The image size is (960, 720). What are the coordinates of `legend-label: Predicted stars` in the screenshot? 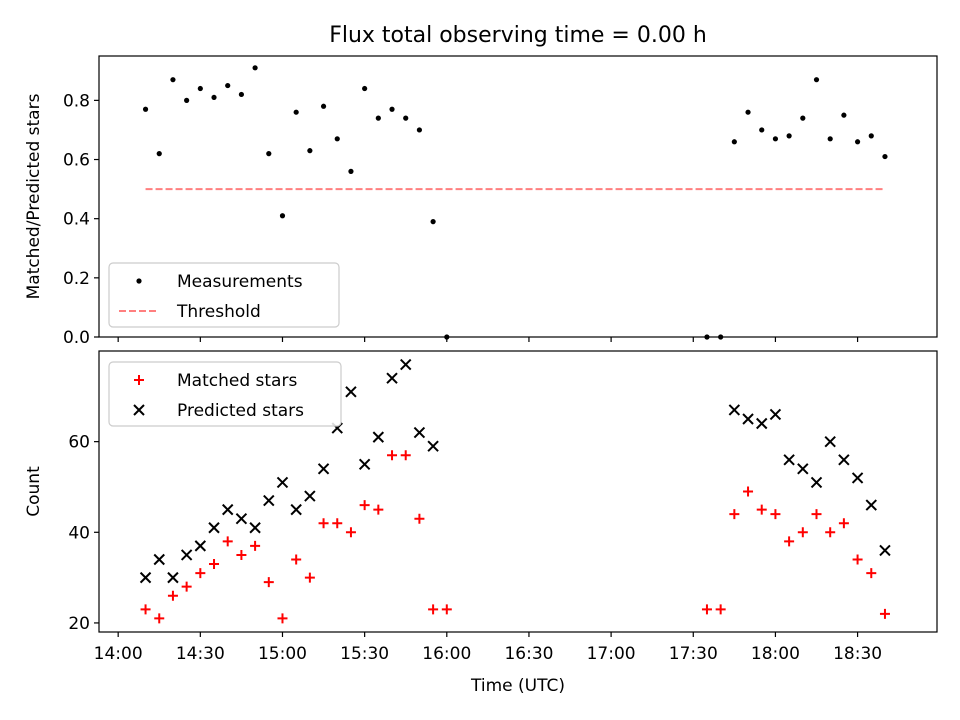 It's located at (240, 411).